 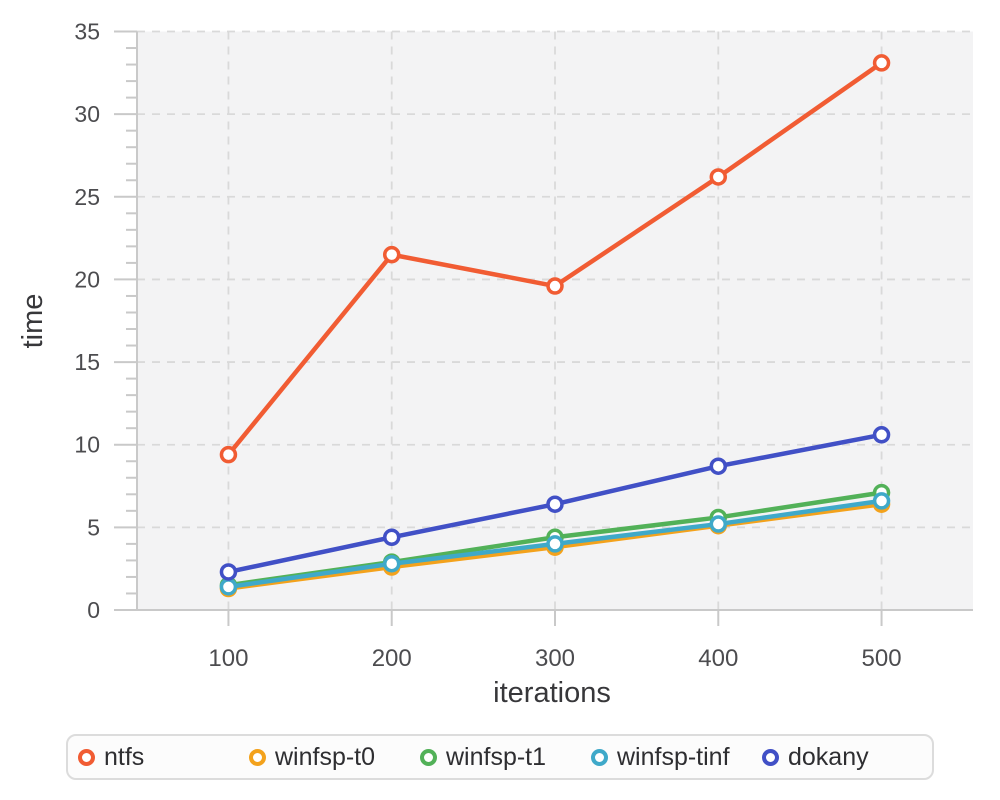 What do you see at coordinates (87, 32) in the screenshot?
I see `y-tick-label: 35` at bounding box center [87, 32].